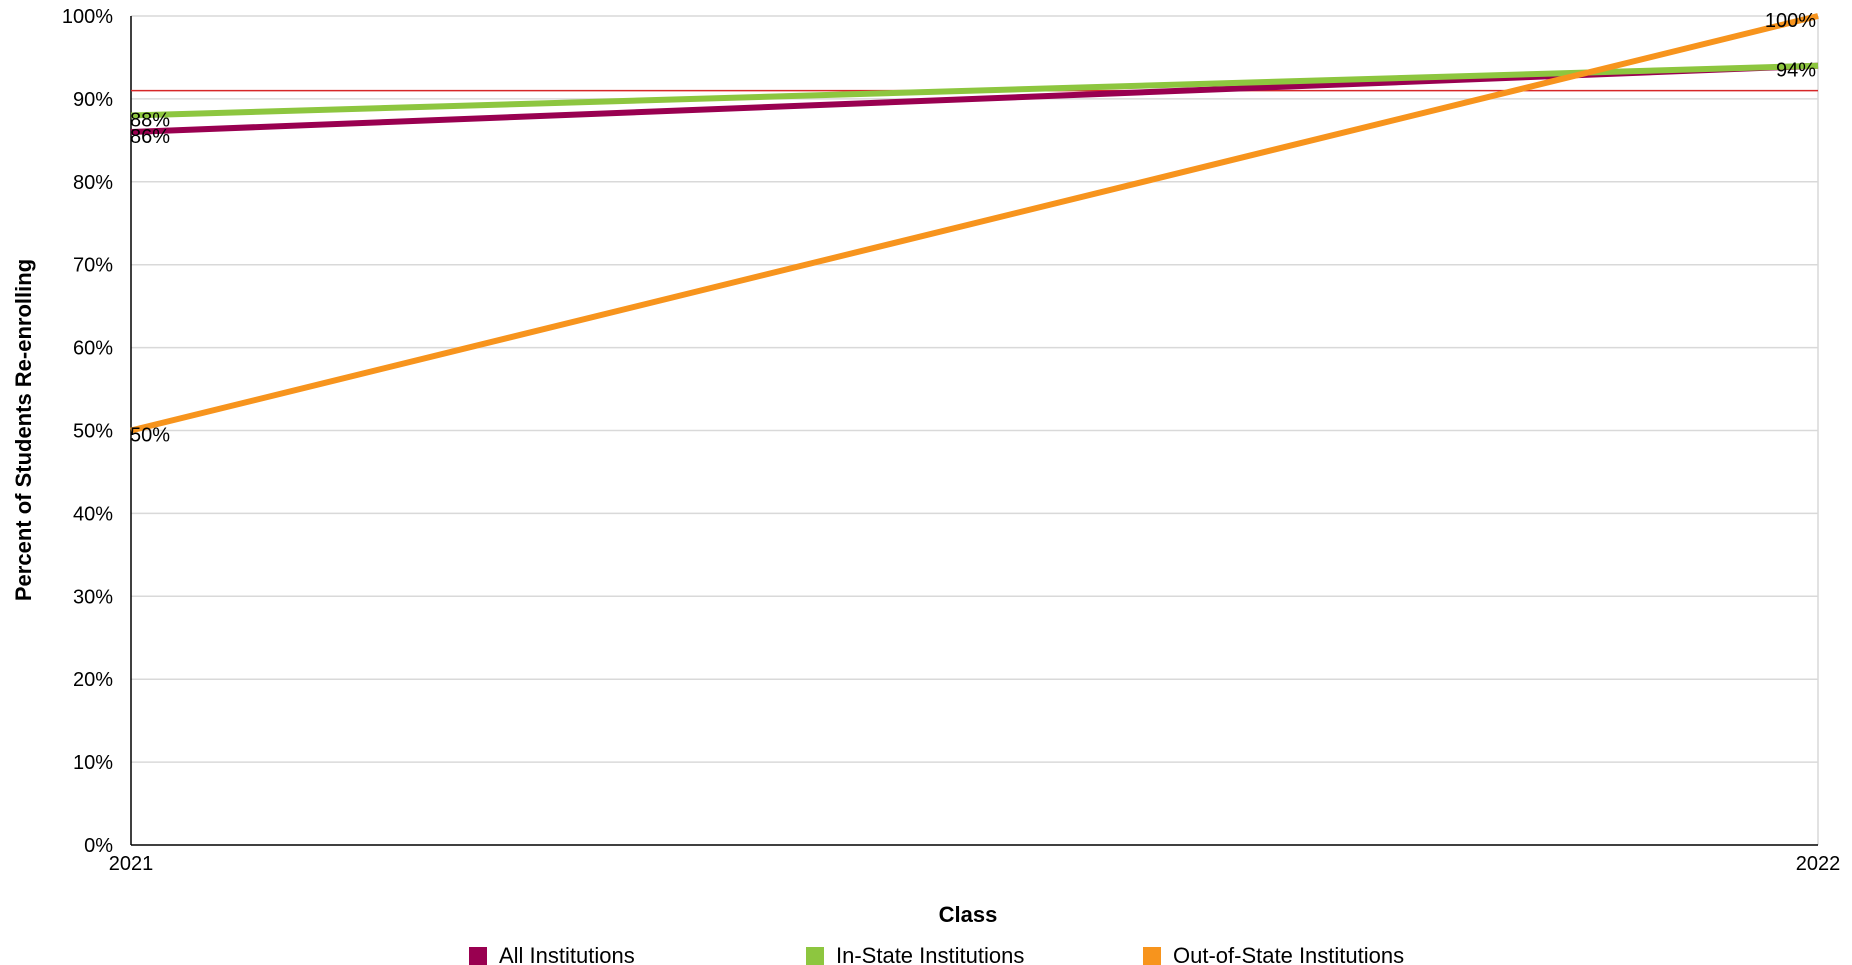 Image resolution: width=1852 pixels, height=965 pixels. Describe the element at coordinates (93, 597) in the screenshot. I see `y-tick-label: 30%` at that location.